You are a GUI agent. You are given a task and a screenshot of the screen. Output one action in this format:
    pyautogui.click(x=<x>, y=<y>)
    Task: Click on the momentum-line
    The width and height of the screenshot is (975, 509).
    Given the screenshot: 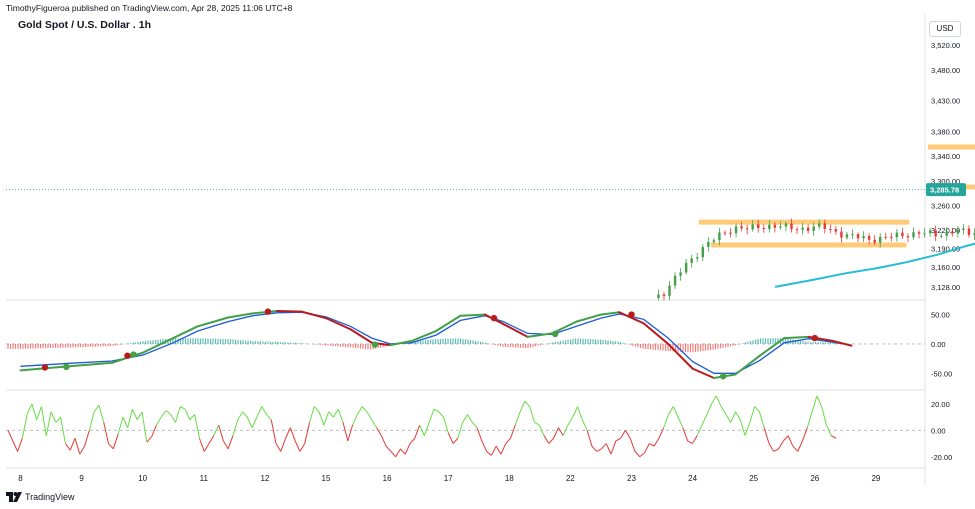 What is the action you would take?
    pyautogui.click(x=422, y=426)
    